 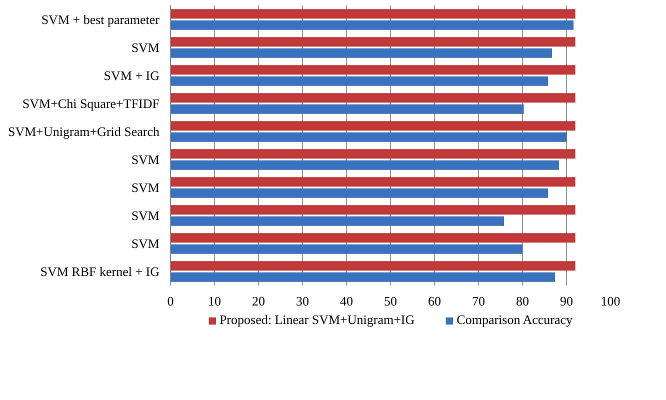 What do you see at coordinates (566, 301) in the screenshot?
I see `x-tick-label: 90` at bounding box center [566, 301].